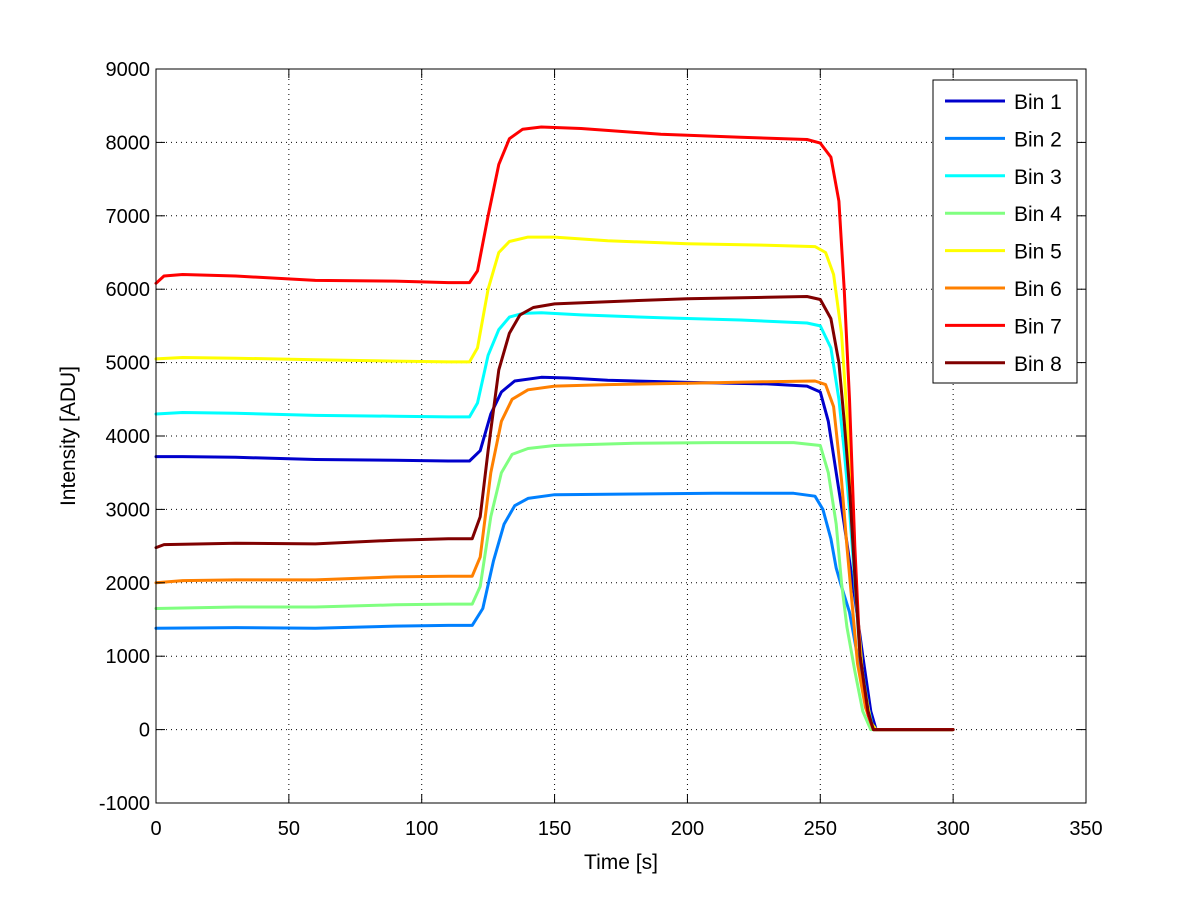 This screenshot has width=1200, height=901. I want to click on y-tick-label: 7000, so click(128, 217).